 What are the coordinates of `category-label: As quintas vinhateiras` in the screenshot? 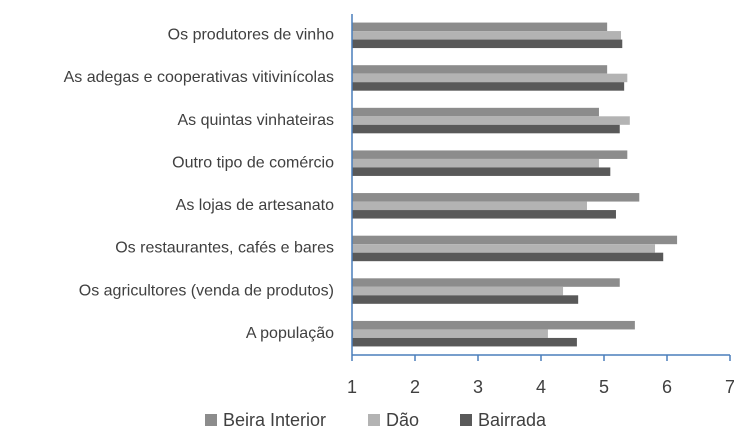 It's located at (255, 120).